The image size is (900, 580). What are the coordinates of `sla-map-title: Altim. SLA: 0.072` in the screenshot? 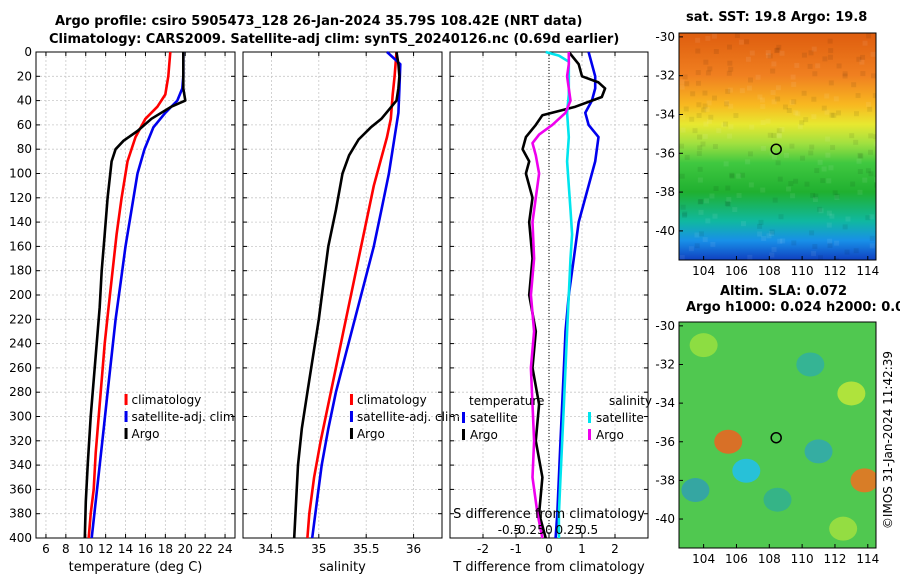 It's located at (783, 291).